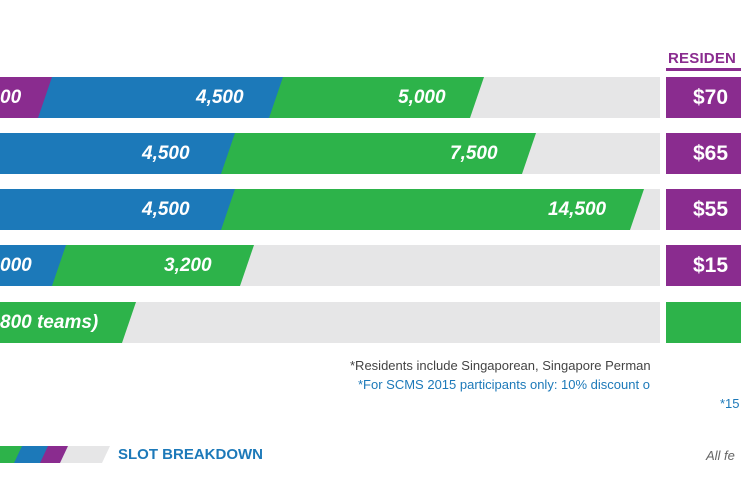 The image size is (741, 486). What do you see at coordinates (711, 265) in the screenshot?
I see `price-value: $15` at bounding box center [711, 265].